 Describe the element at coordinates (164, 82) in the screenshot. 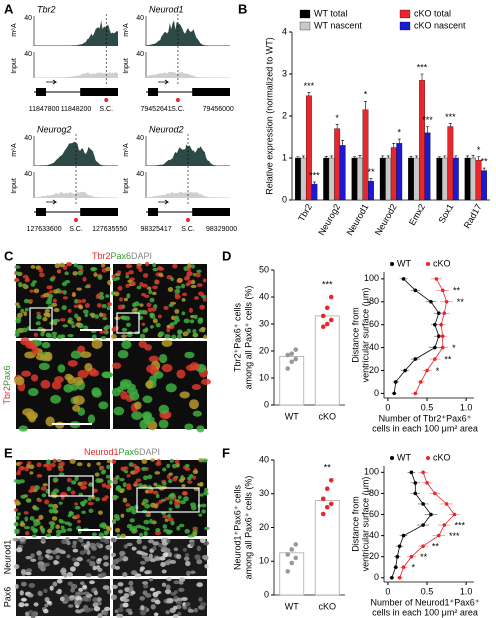

I see `arrow` at that location.